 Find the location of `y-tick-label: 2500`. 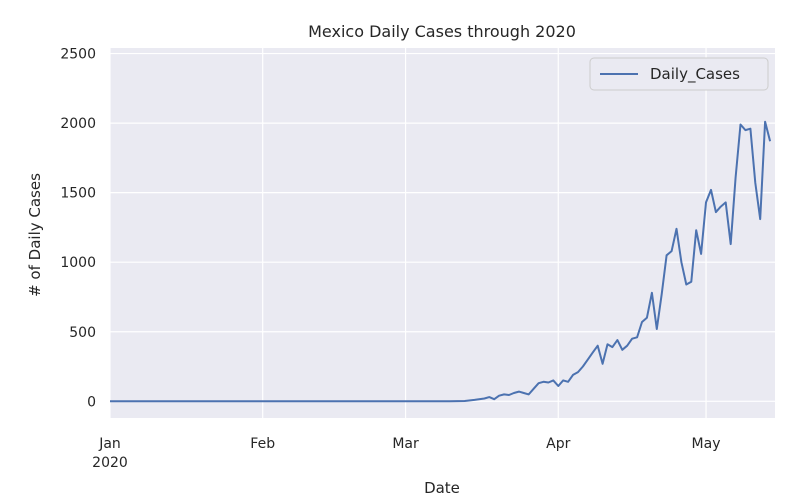

y-tick-label: 2500 is located at coordinates (78, 55).